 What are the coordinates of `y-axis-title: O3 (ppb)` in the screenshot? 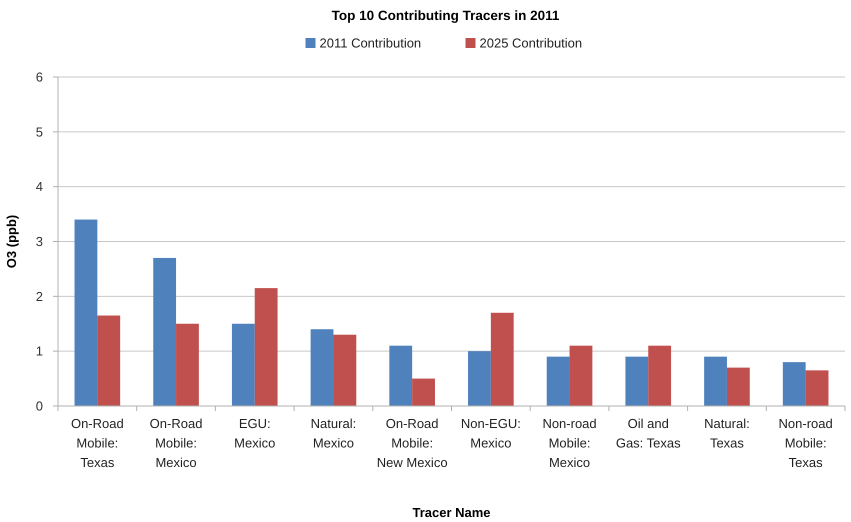 It's located at (11, 241).